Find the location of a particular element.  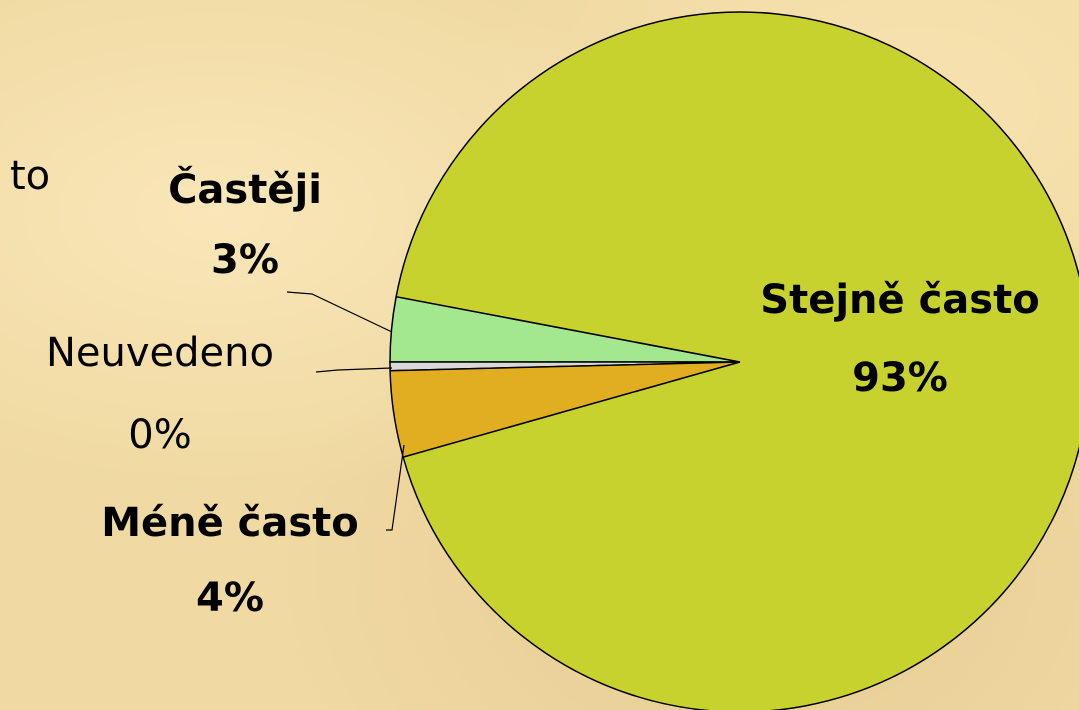

slice-label: Neuvedeno is located at coordinates (160, 353).